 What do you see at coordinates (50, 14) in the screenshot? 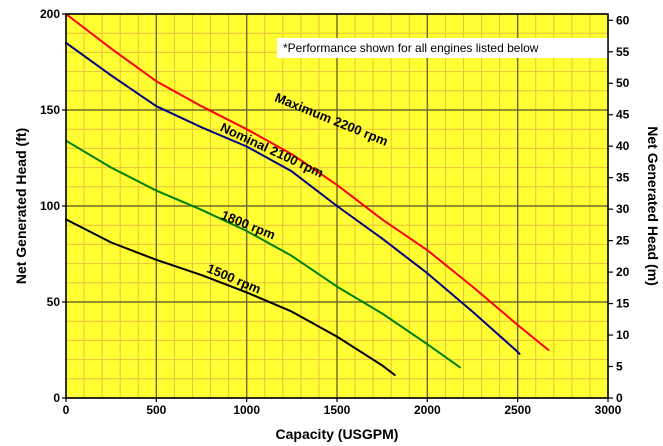
I see `y-tick-label-left: 200` at bounding box center [50, 14].